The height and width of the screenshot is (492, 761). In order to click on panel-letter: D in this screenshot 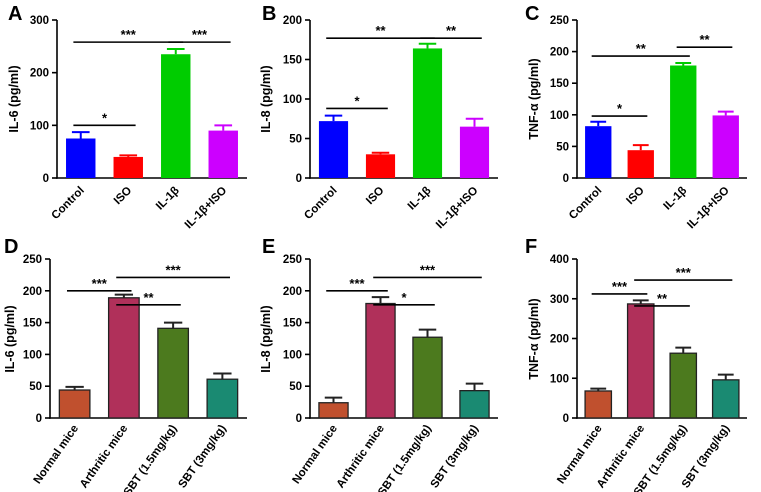, I will do `click(11, 247)`.